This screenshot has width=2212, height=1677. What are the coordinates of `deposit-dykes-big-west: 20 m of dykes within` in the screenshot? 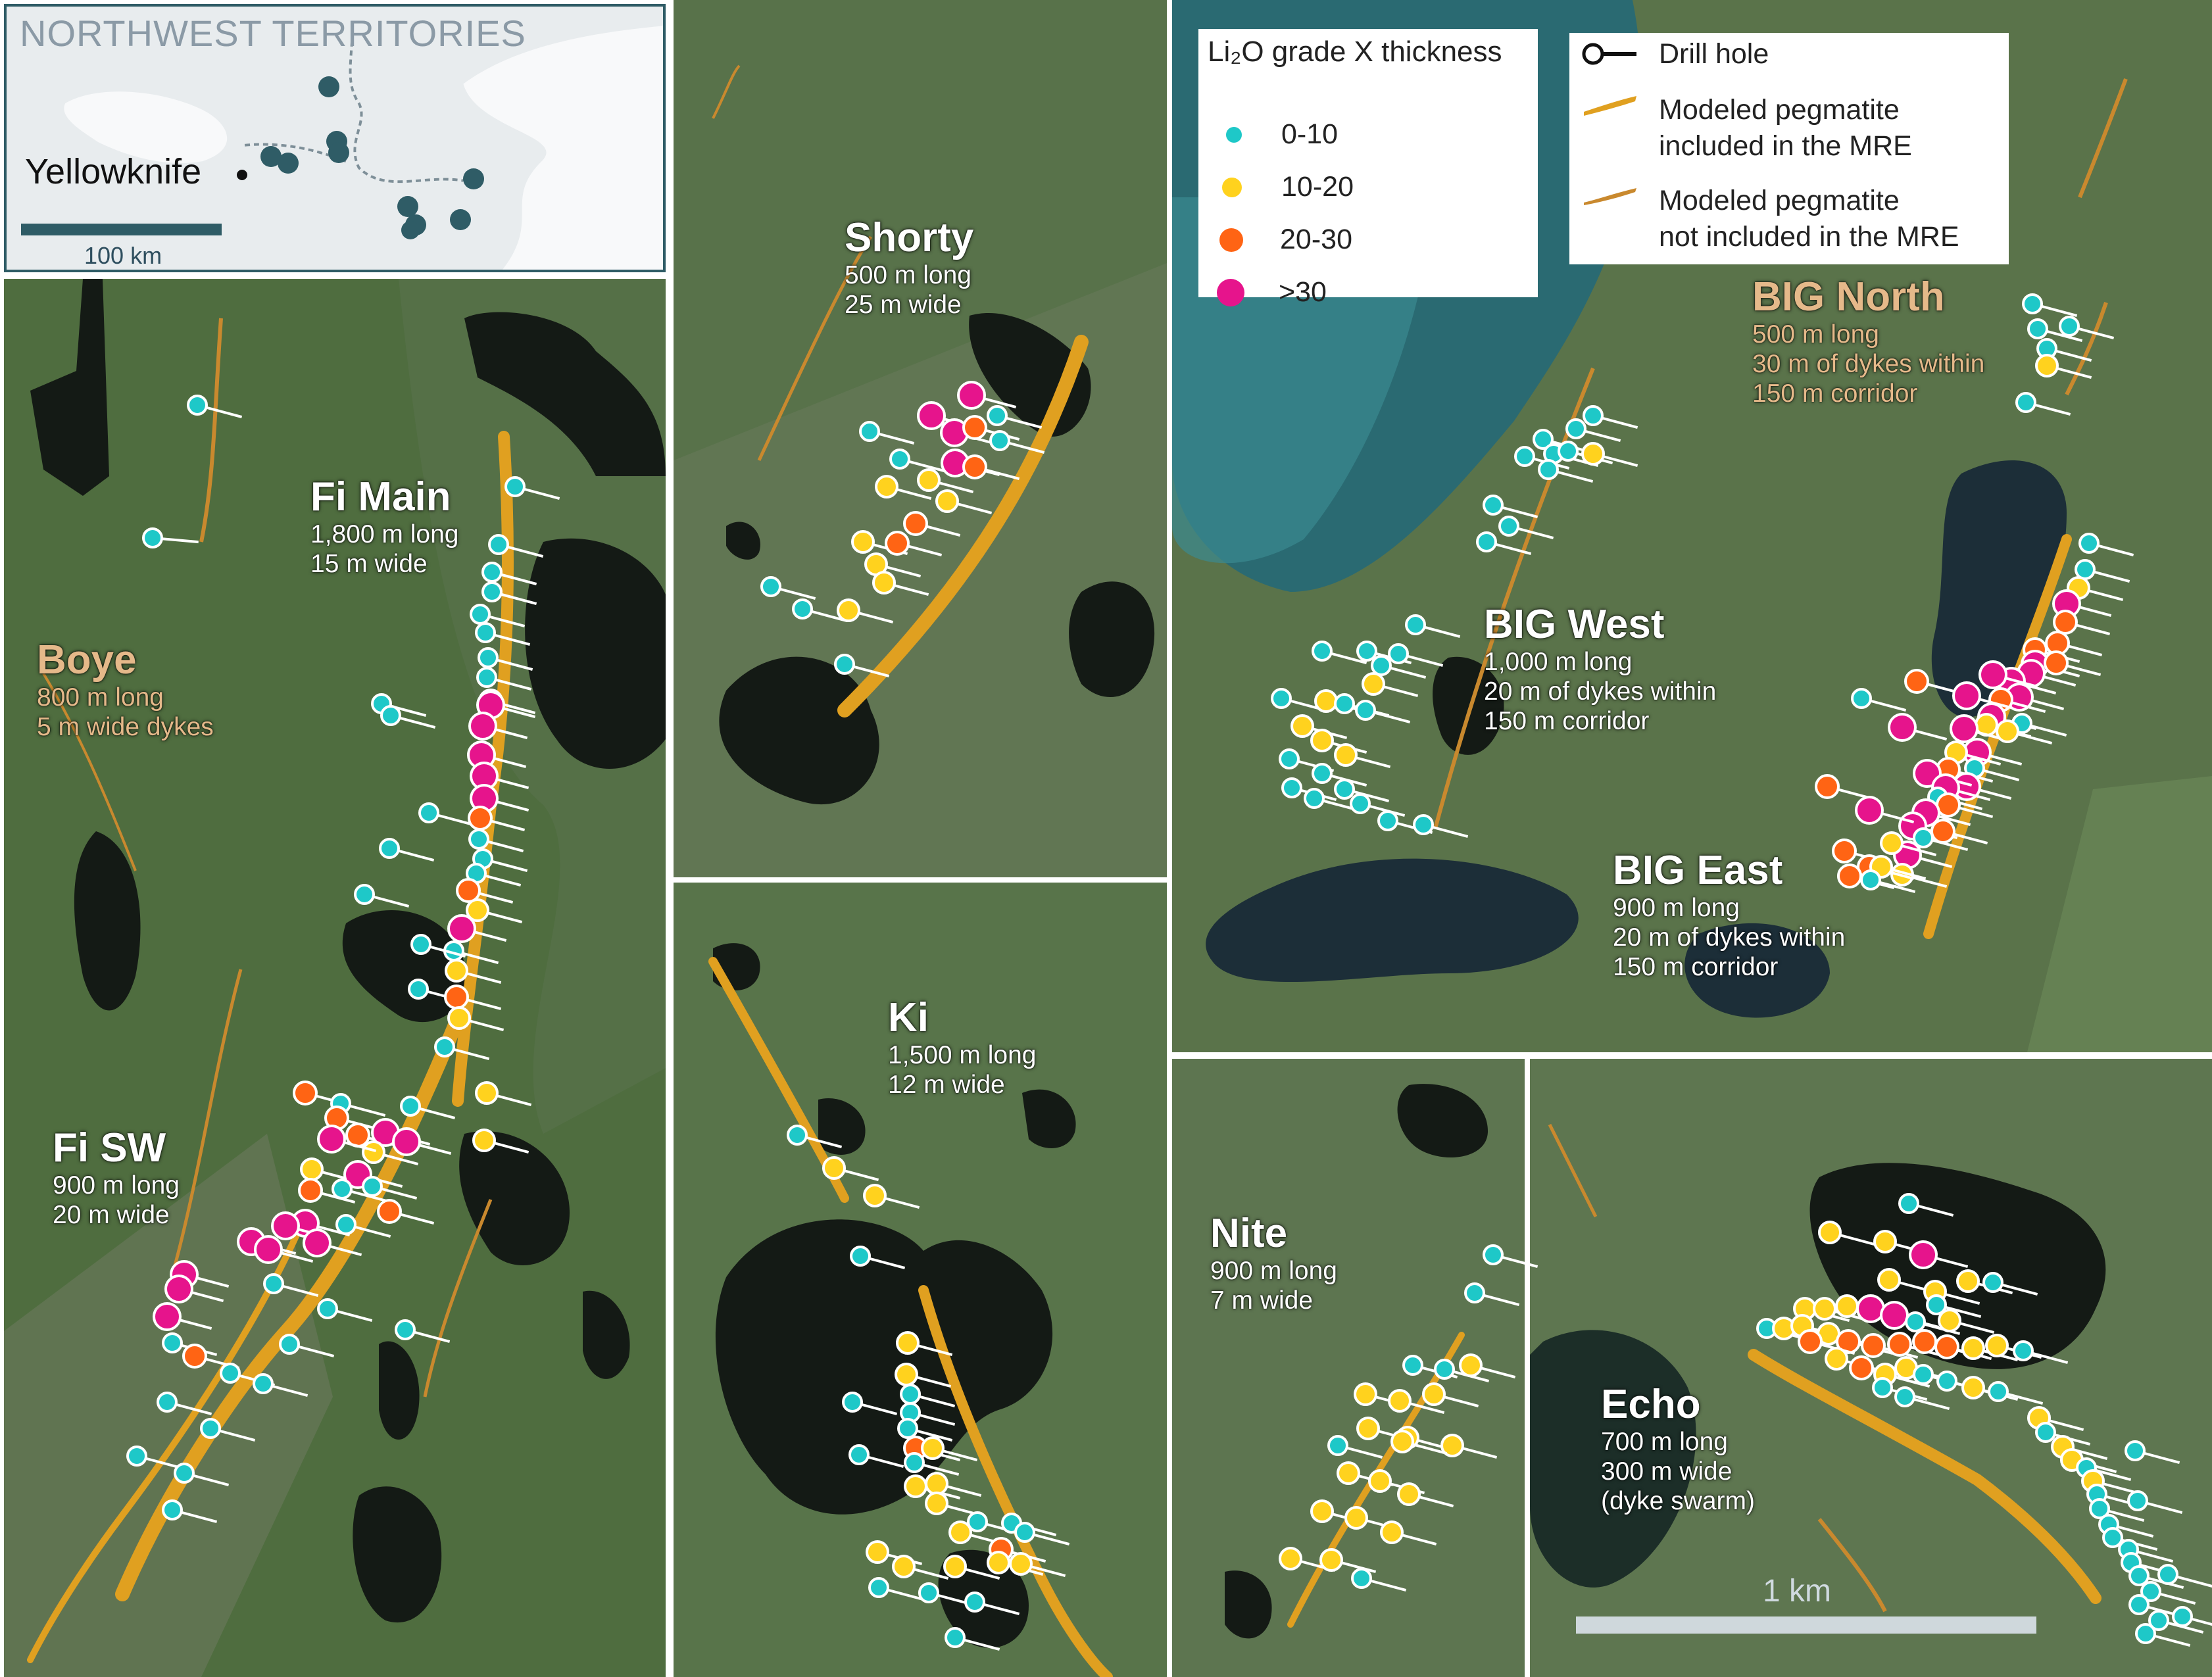 It's located at (1601, 691).